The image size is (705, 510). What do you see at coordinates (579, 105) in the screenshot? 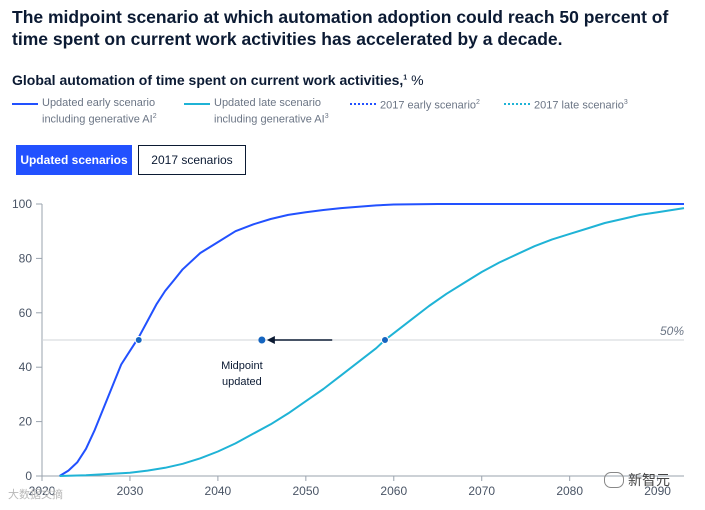
I see `legend-label: 2017 late scenario` at bounding box center [579, 105].